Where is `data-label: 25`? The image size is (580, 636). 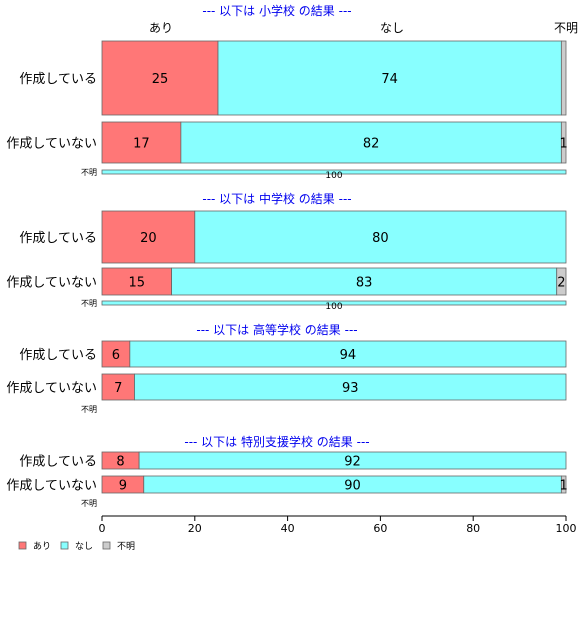 data-label: 25 is located at coordinates (160, 79).